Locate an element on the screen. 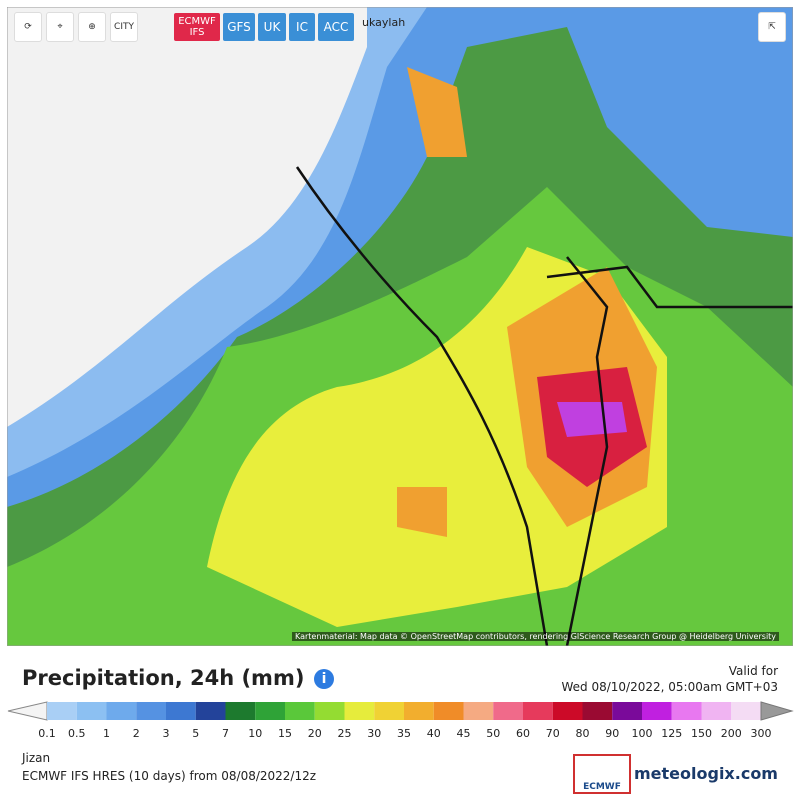  legend-arrow-left is located at coordinates (27, 711).